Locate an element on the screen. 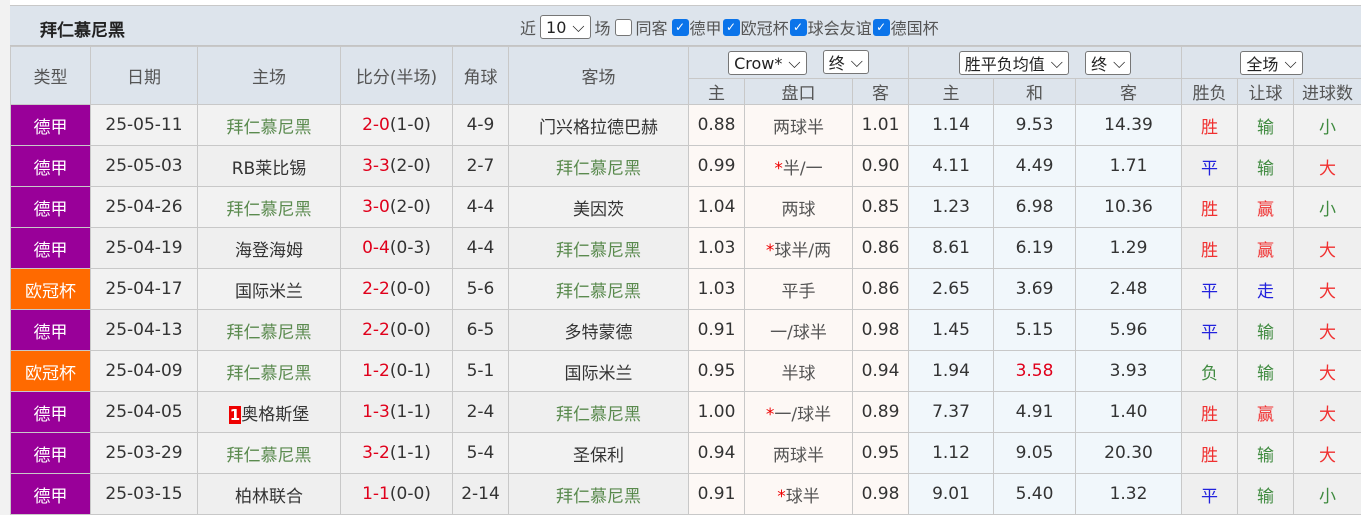 The width and height of the screenshot is (1361, 515). ah-line-text: 半球 is located at coordinates (799, 374).